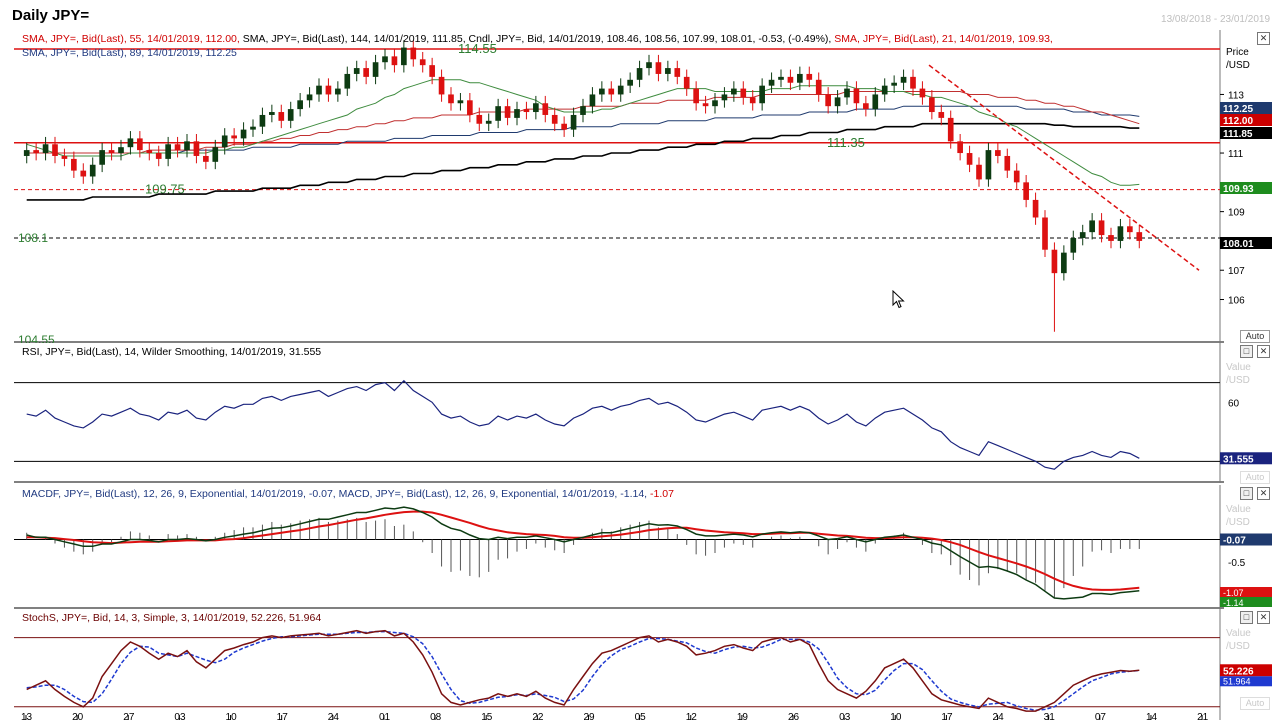 The image size is (1280, 720). Describe the element at coordinates (1255, 336) in the screenshot. I see `price-auto-button: Auto` at that location.